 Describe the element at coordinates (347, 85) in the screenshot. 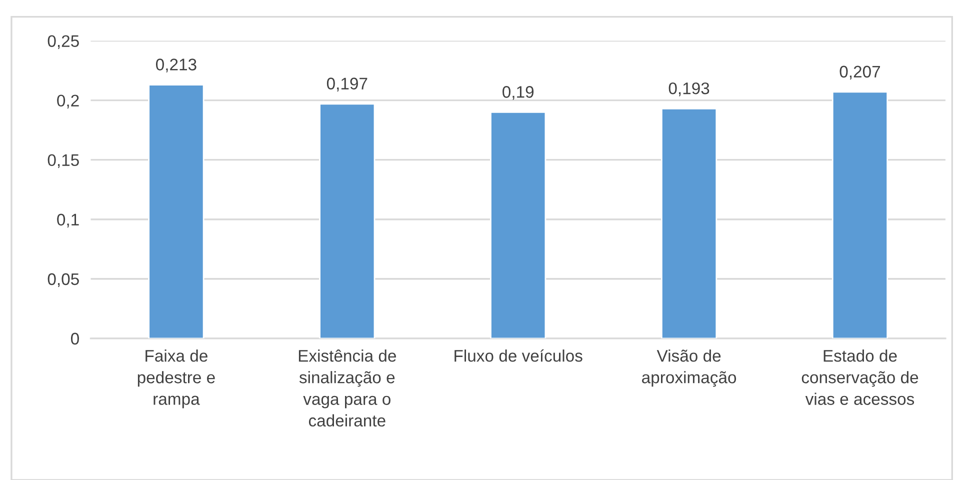

I see `data-label: 0,197` at that location.